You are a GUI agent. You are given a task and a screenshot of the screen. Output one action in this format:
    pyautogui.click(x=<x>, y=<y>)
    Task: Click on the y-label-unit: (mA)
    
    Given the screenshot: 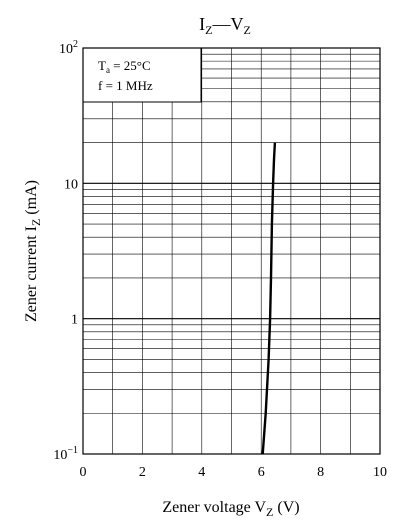 What is the action you would take?
    pyautogui.click(x=31, y=199)
    